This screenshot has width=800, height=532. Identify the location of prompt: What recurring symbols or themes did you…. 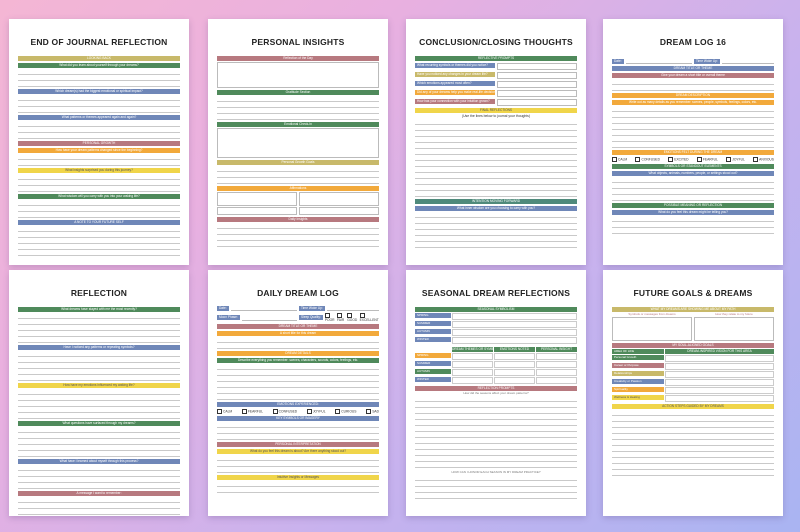
(455, 65).